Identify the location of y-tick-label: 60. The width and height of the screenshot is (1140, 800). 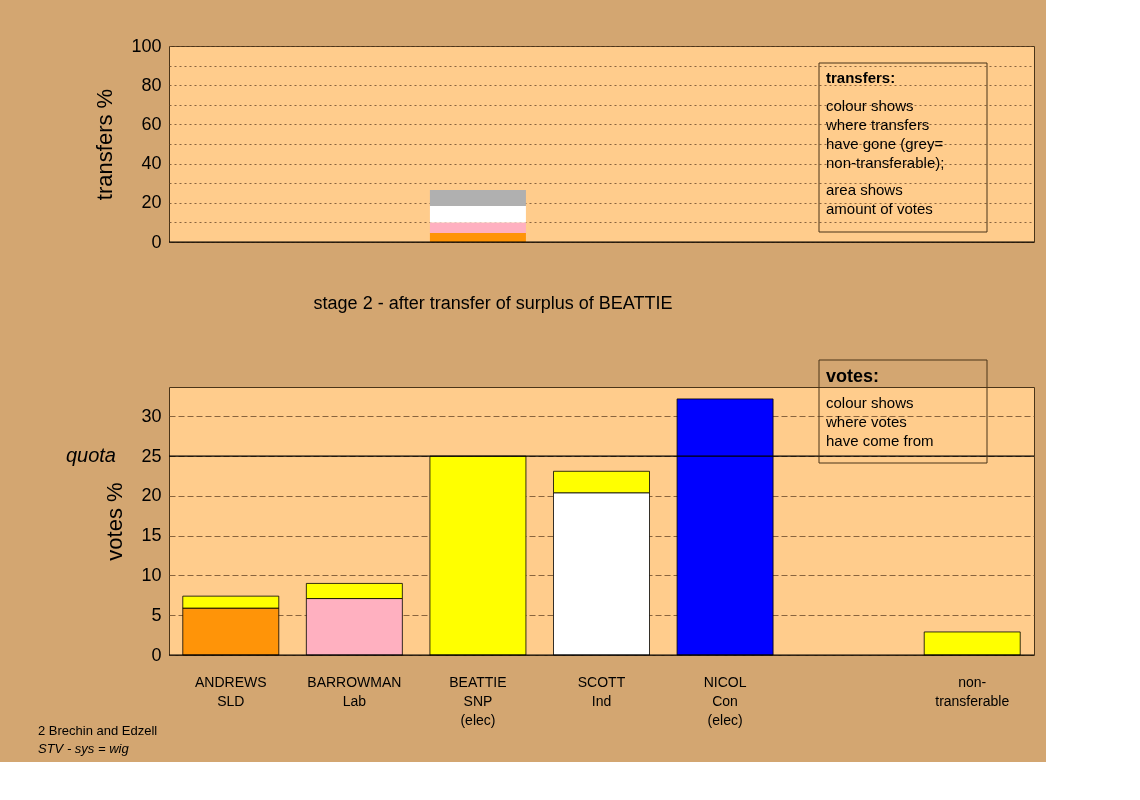
(151, 123).